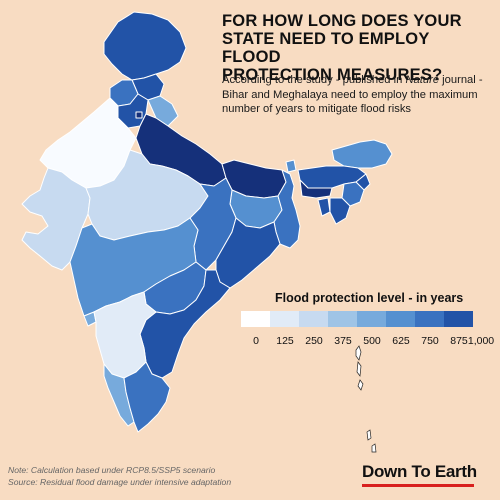  What do you see at coordinates (430, 341) in the screenshot?
I see `legend-tick-label: 750` at bounding box center [430, 341].